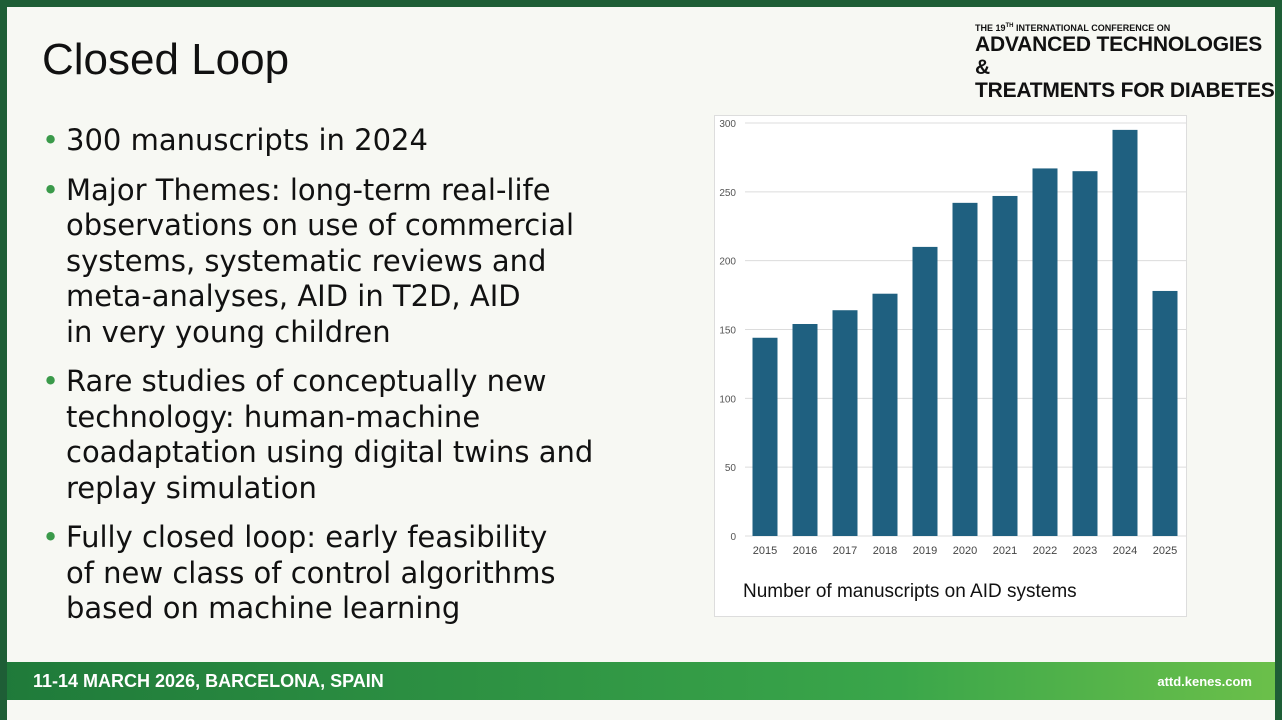 This screenshot has height=720, width=1282. Describe the element at coordinates (307, 537) in the screenshot. I see `bullet-text: Fully closed loop: early feasibility` at that location.